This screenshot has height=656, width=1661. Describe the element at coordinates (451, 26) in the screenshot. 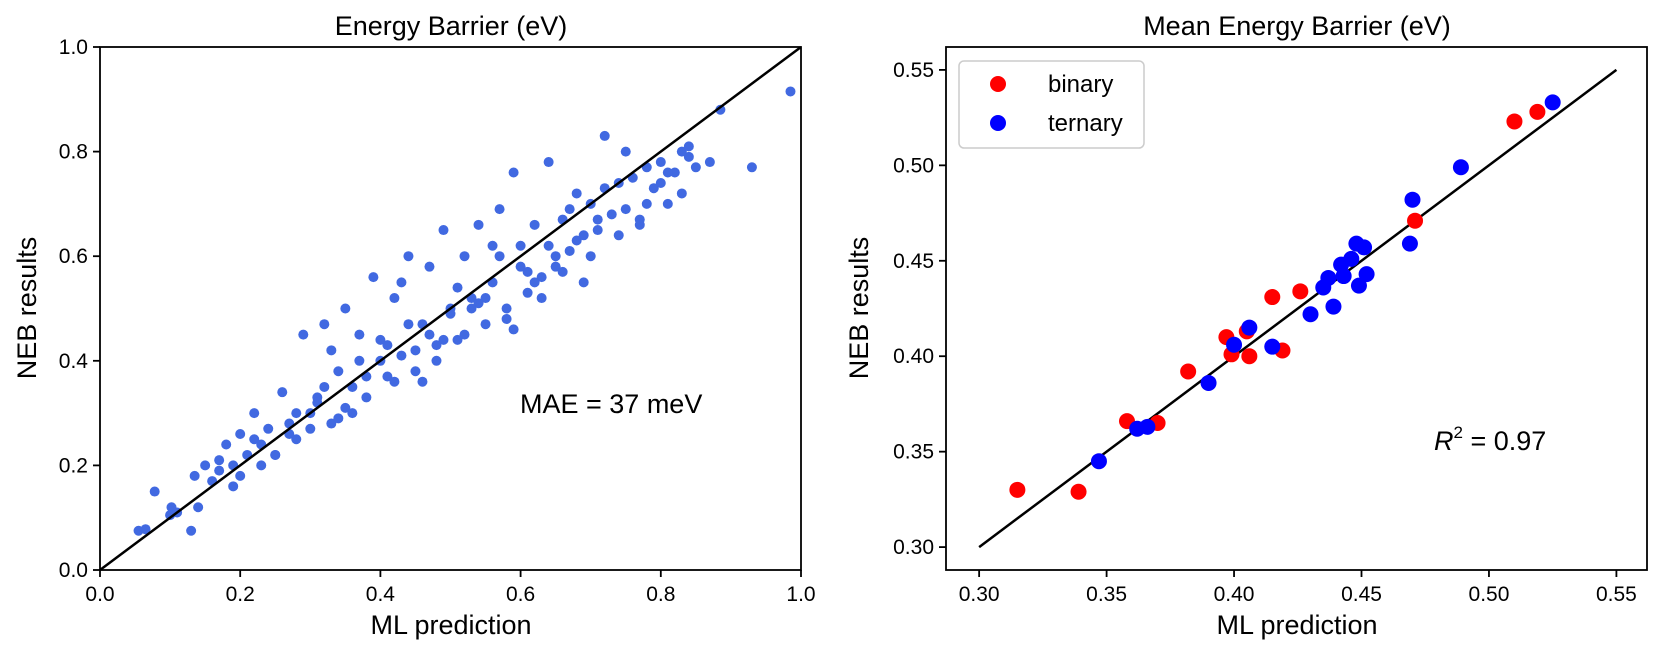

I see `plot-title: Energy Barrier (eV)` at that location.